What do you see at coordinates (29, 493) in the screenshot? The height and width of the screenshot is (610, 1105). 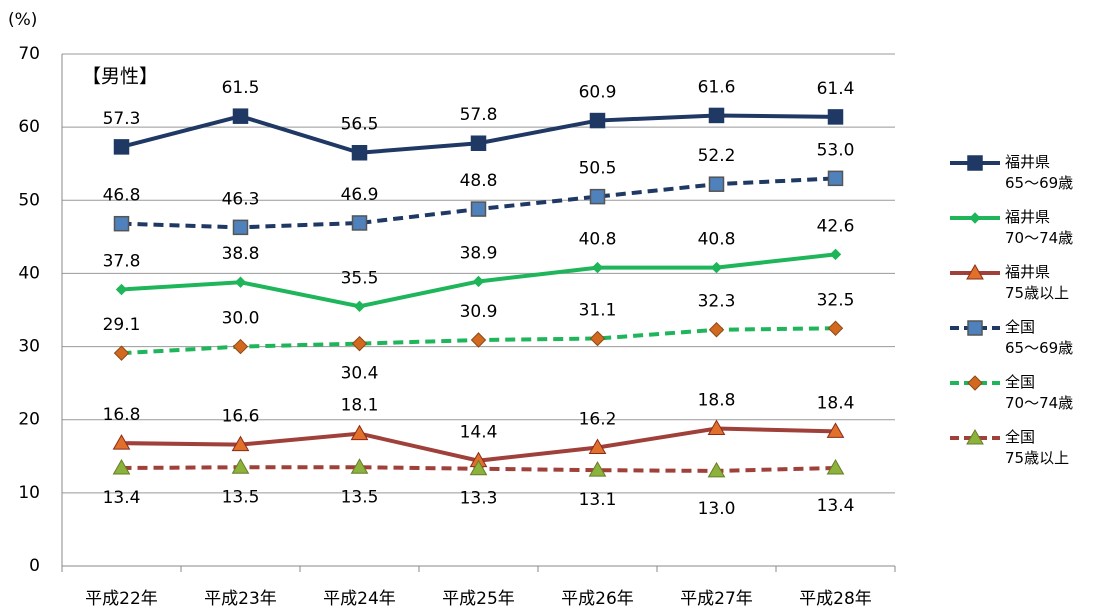 I see `y-tick-label: 10` at bounding box center [29, 493].